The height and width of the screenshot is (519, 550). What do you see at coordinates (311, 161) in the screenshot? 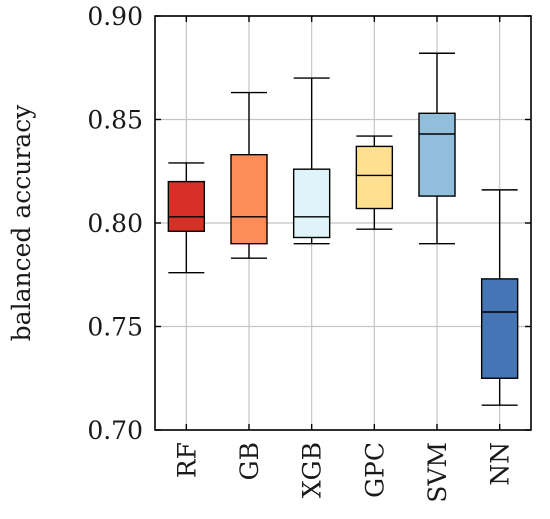
I see `box-xgb` at bounding box center [311, 161].